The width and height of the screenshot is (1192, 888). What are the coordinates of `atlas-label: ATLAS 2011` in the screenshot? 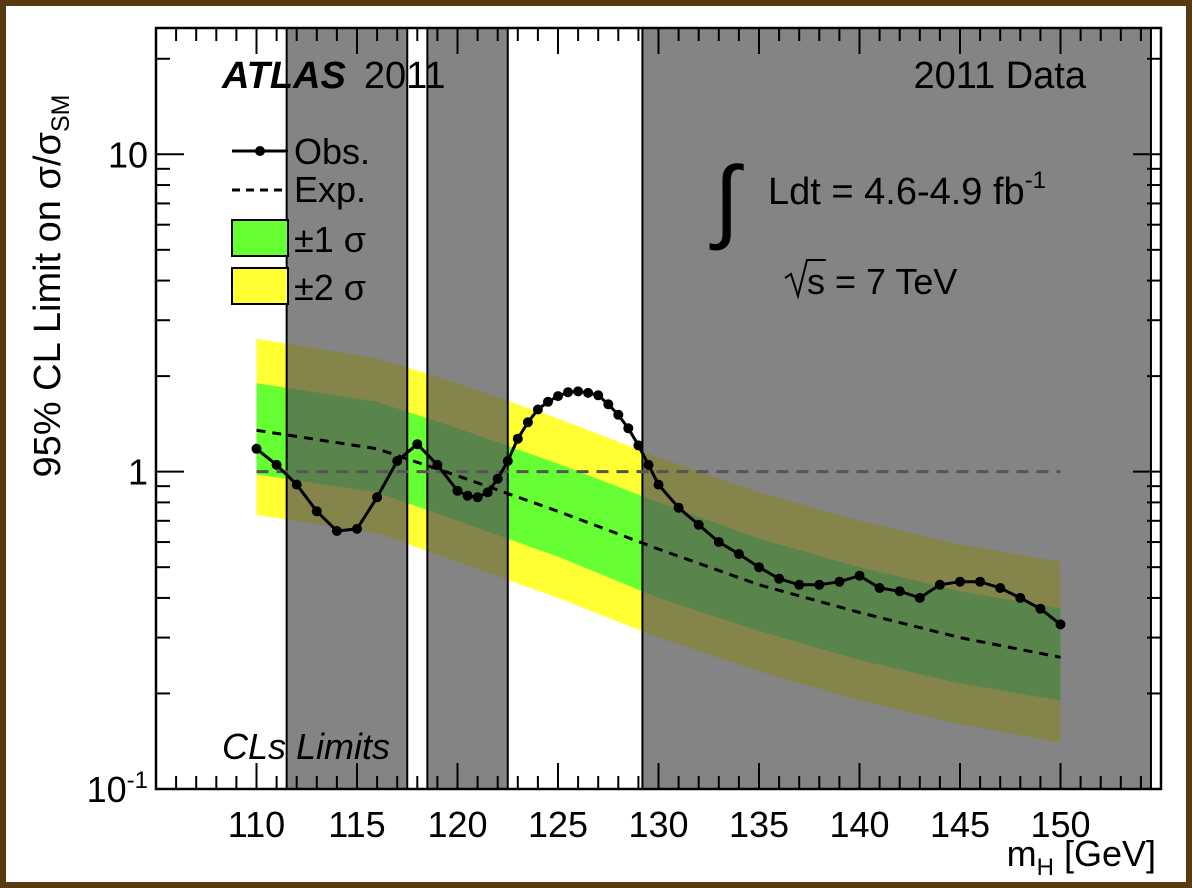 It's located at (333, 76).